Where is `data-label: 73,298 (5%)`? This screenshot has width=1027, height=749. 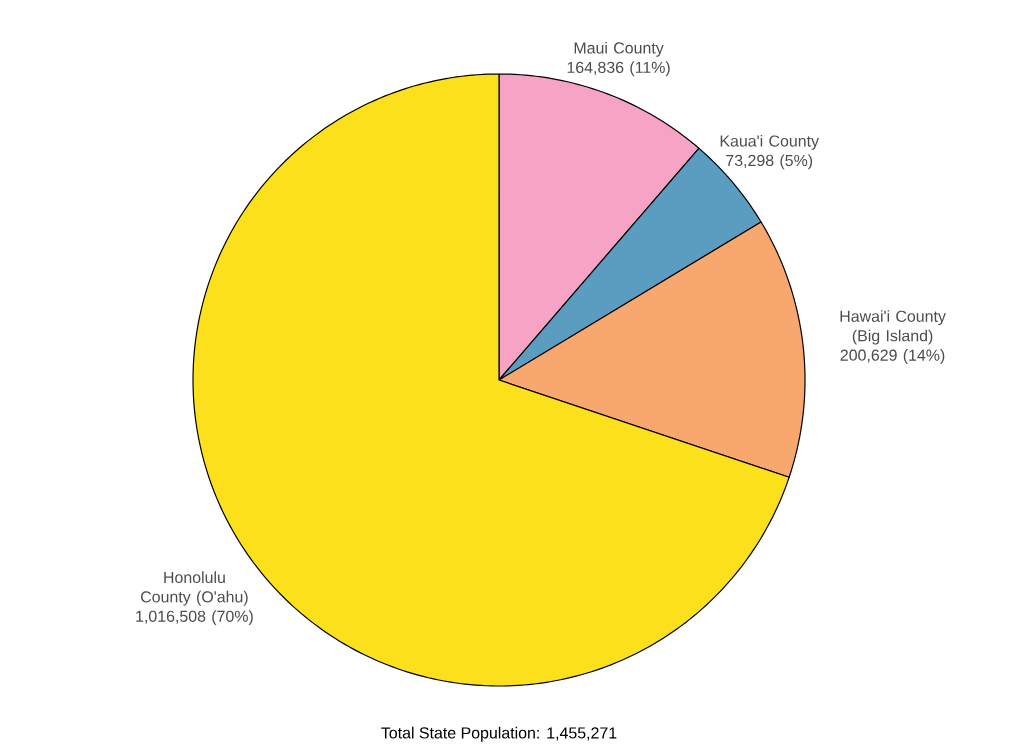 data-label: 73,298 (5%) is located at coordinates (769, 162).